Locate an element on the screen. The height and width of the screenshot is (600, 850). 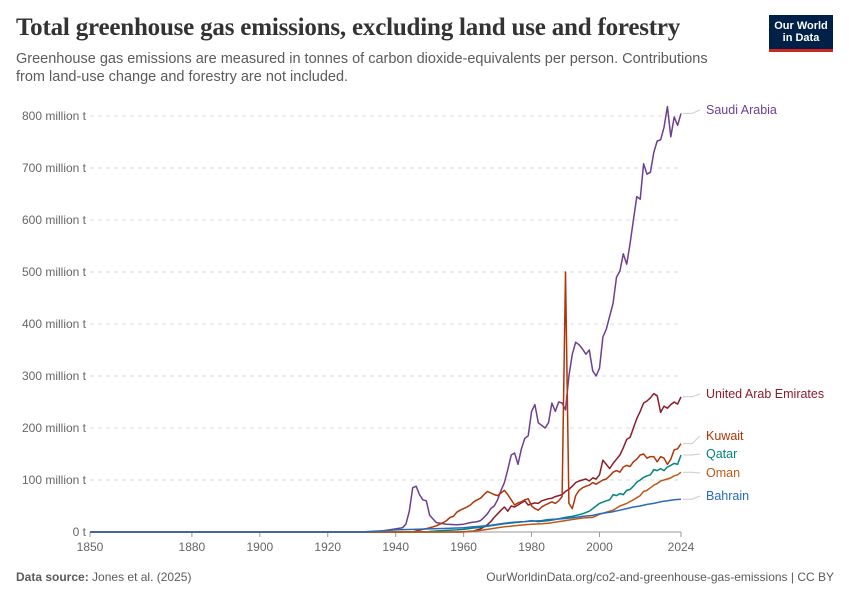
y-tick-label: 400 million t is located at coordinates (54, 324).